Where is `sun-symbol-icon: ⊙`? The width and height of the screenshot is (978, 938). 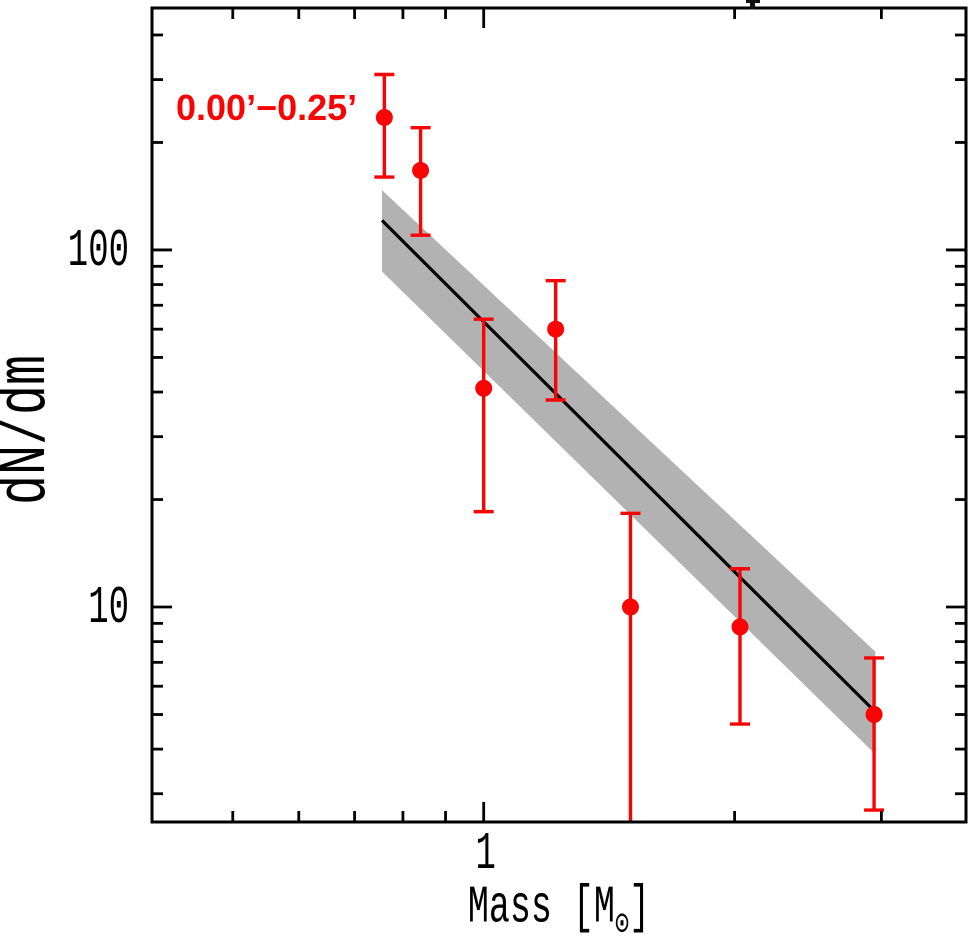
sun-symbol-icon: ⊙ is located at coordinates (622, 921).